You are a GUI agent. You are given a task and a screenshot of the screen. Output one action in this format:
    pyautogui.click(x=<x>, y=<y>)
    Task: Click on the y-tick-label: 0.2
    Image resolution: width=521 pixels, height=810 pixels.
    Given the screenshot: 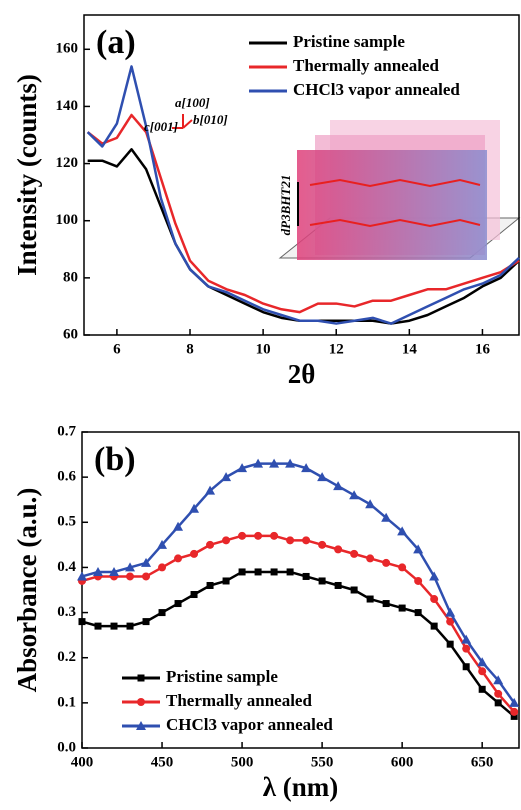 What is the action you would take?
    pyautogui.click(x=66, y=657)
    